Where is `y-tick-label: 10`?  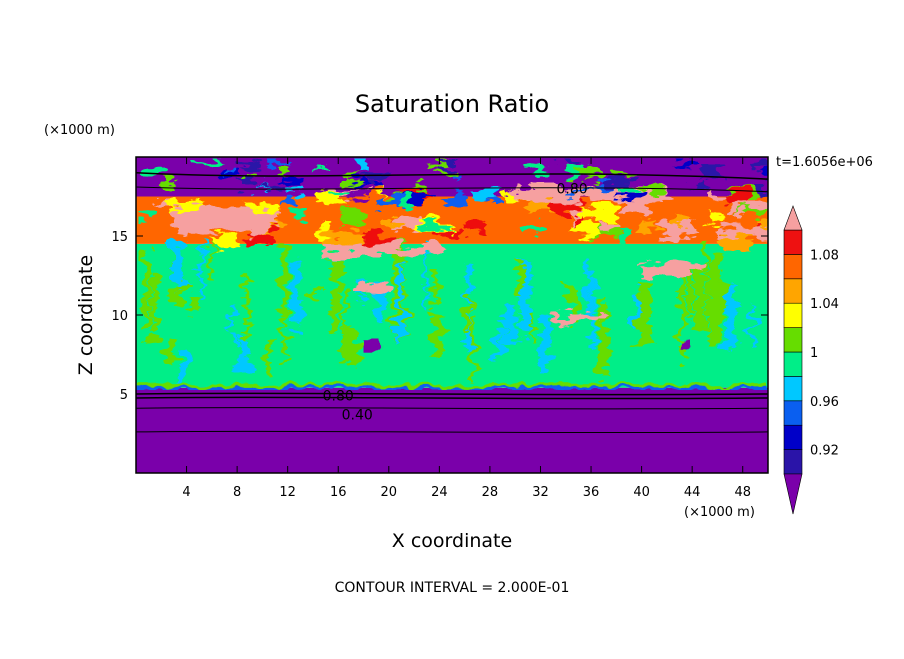 y-tick-label: 10 is located at coordinates (119, 316).